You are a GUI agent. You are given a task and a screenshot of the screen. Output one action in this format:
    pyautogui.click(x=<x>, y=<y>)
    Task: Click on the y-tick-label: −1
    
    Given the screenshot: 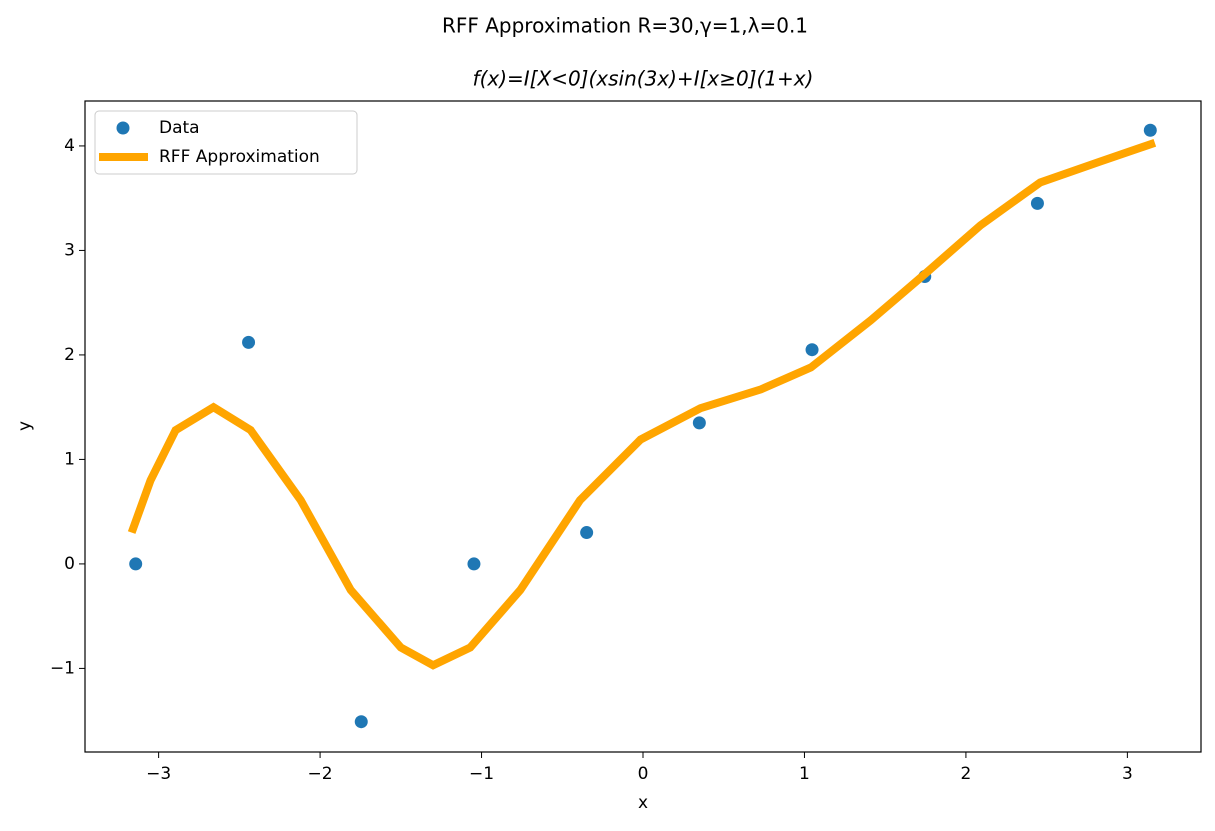 What is the action you would take?
    pyautogui.click(x=62, y=668)
    